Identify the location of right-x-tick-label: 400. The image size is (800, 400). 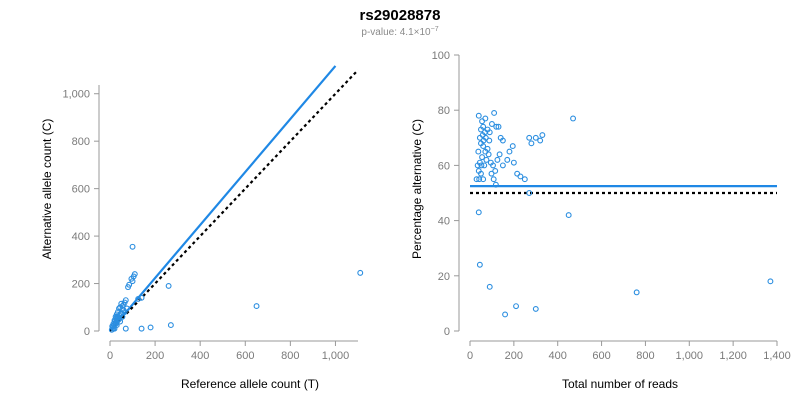
(558, 356).